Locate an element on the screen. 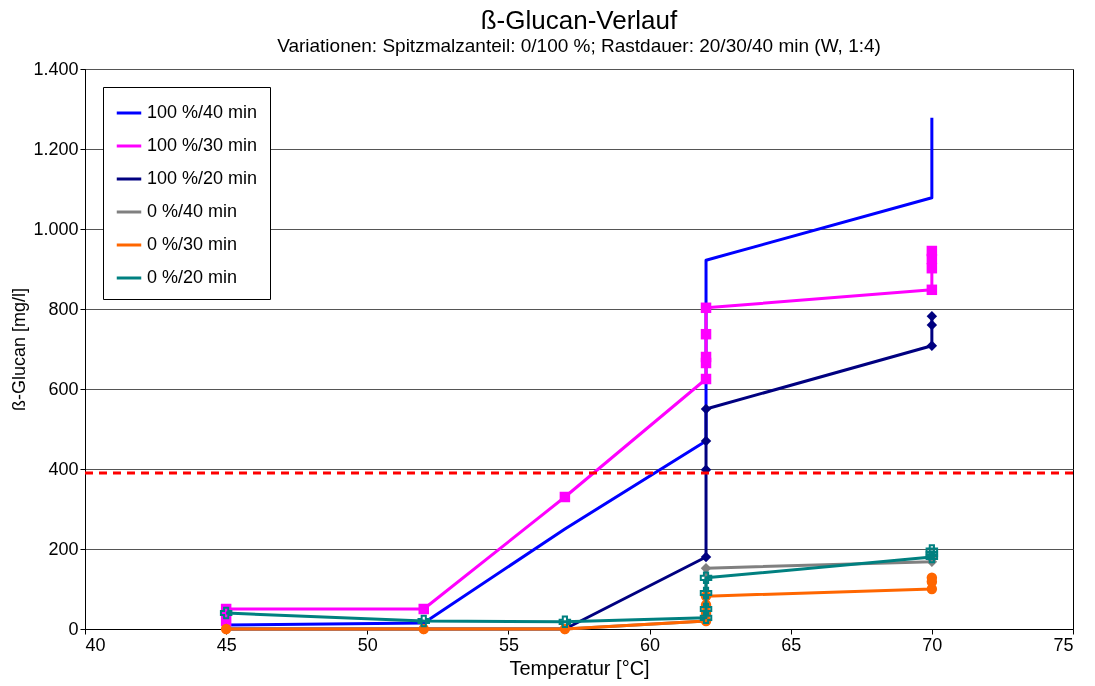  y-tick-label: 200 is located at coordinates (63, 548).